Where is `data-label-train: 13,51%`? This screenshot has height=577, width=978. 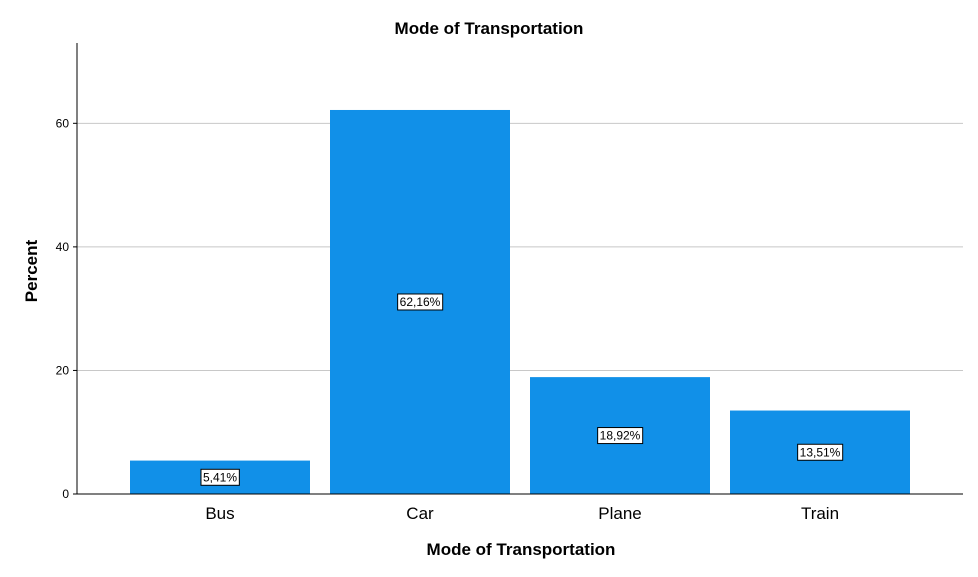
data-label-train: 13,51% is located at coordinates (820, 452).